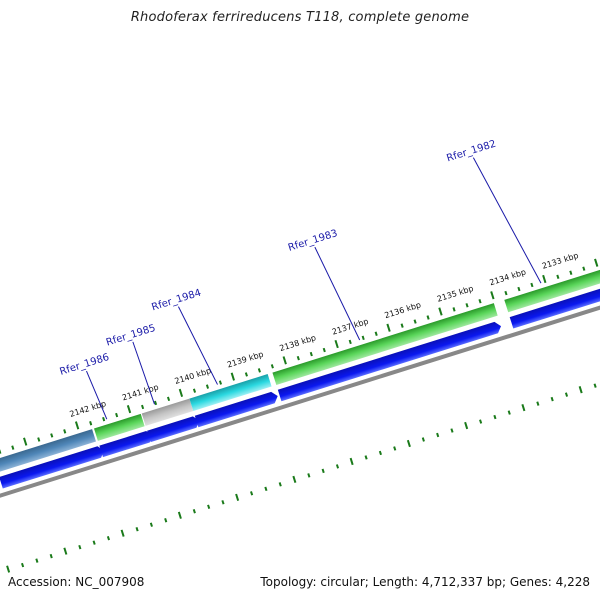 The image size is (600, 600). Describe the element at coordinates (507, 277) in the screenshot. I see `kbp-label: 2134 kbp` at that location.